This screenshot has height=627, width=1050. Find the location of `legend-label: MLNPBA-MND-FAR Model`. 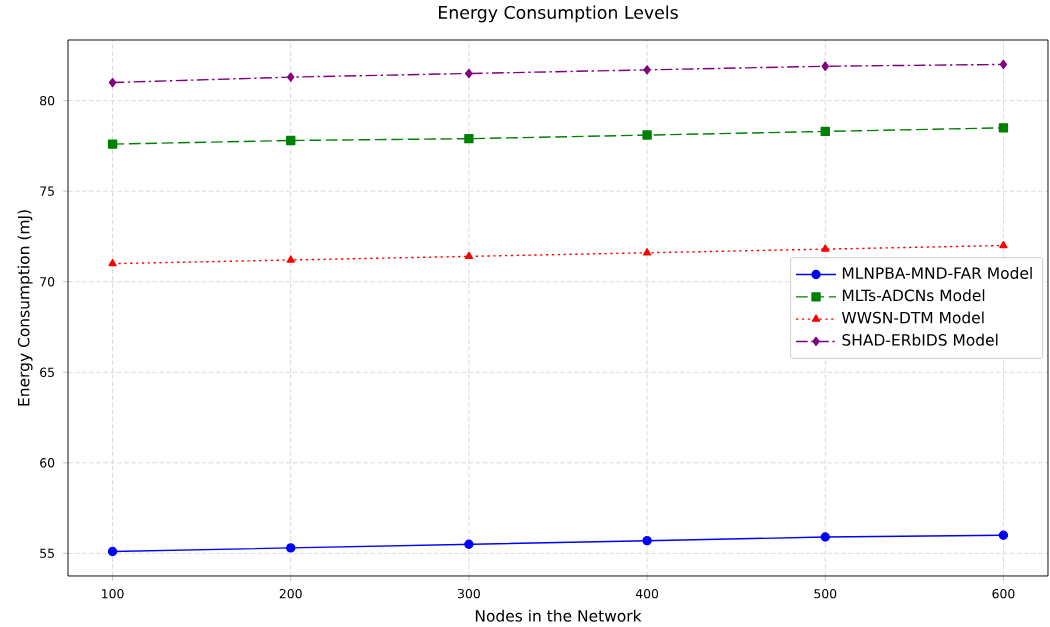

legend-label: MLNPBA-MND-FAR Model is located at coordinates (937, 272).